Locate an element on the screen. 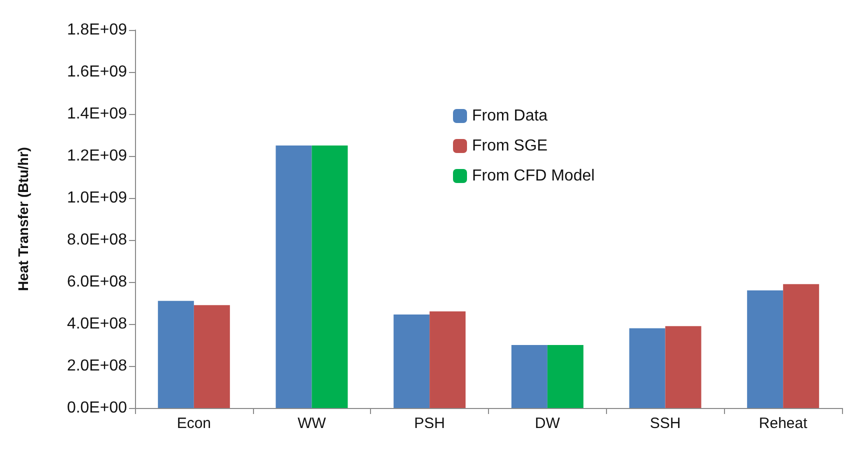 The width and height of the screenshot is (860, 456). y-tick-label: 1.0E+09 is located at coordinates (97, 198).